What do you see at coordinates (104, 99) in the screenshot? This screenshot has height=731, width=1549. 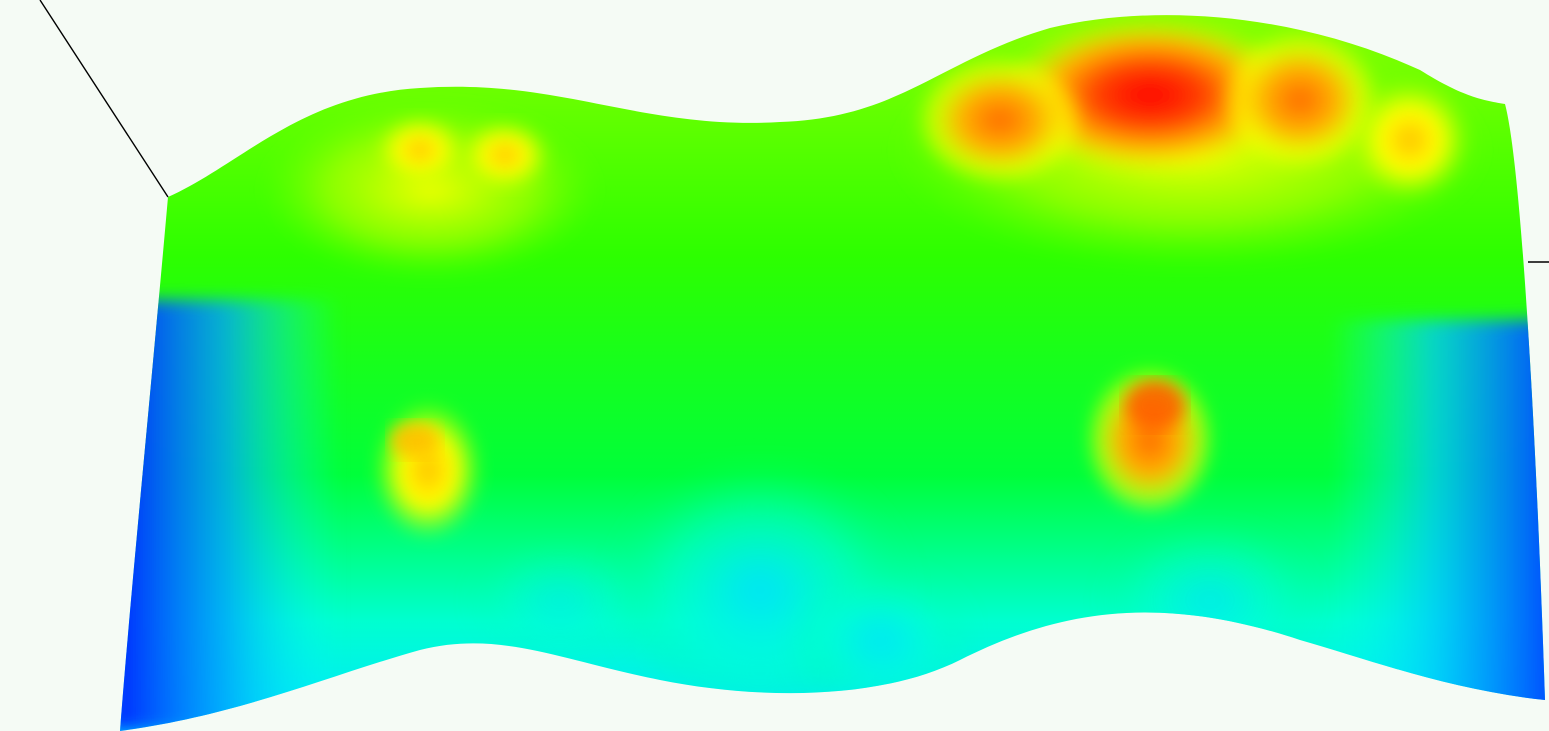 I see `axis-line-top-left` at bounding box center [104, 99].